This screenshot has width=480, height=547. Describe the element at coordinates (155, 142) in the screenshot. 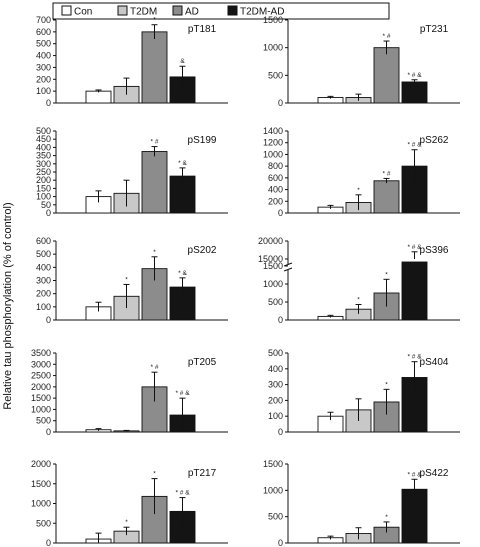

I see `significance-ps199-ad: * #` at that location.